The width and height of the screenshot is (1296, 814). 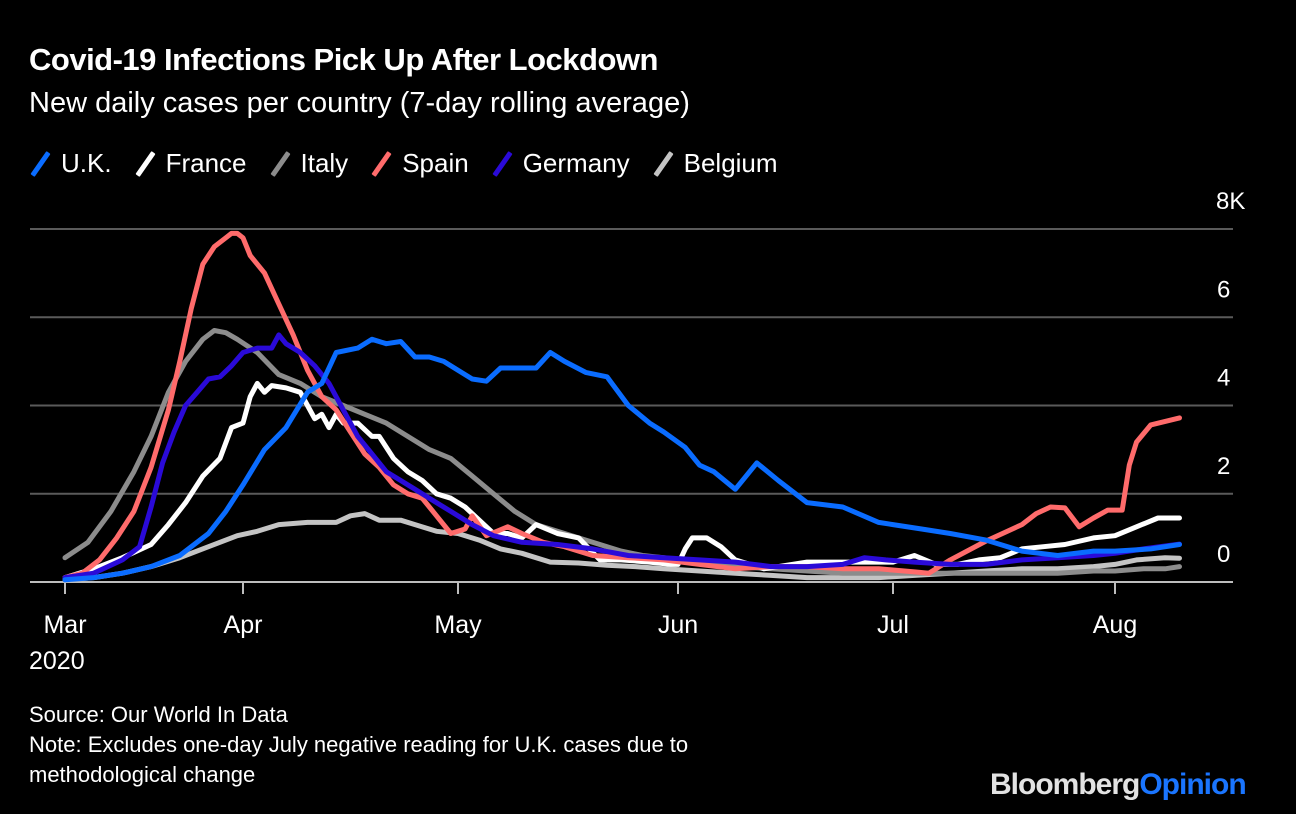 I want to click on y-tick-label: 0, so click(x=1223, y=554).